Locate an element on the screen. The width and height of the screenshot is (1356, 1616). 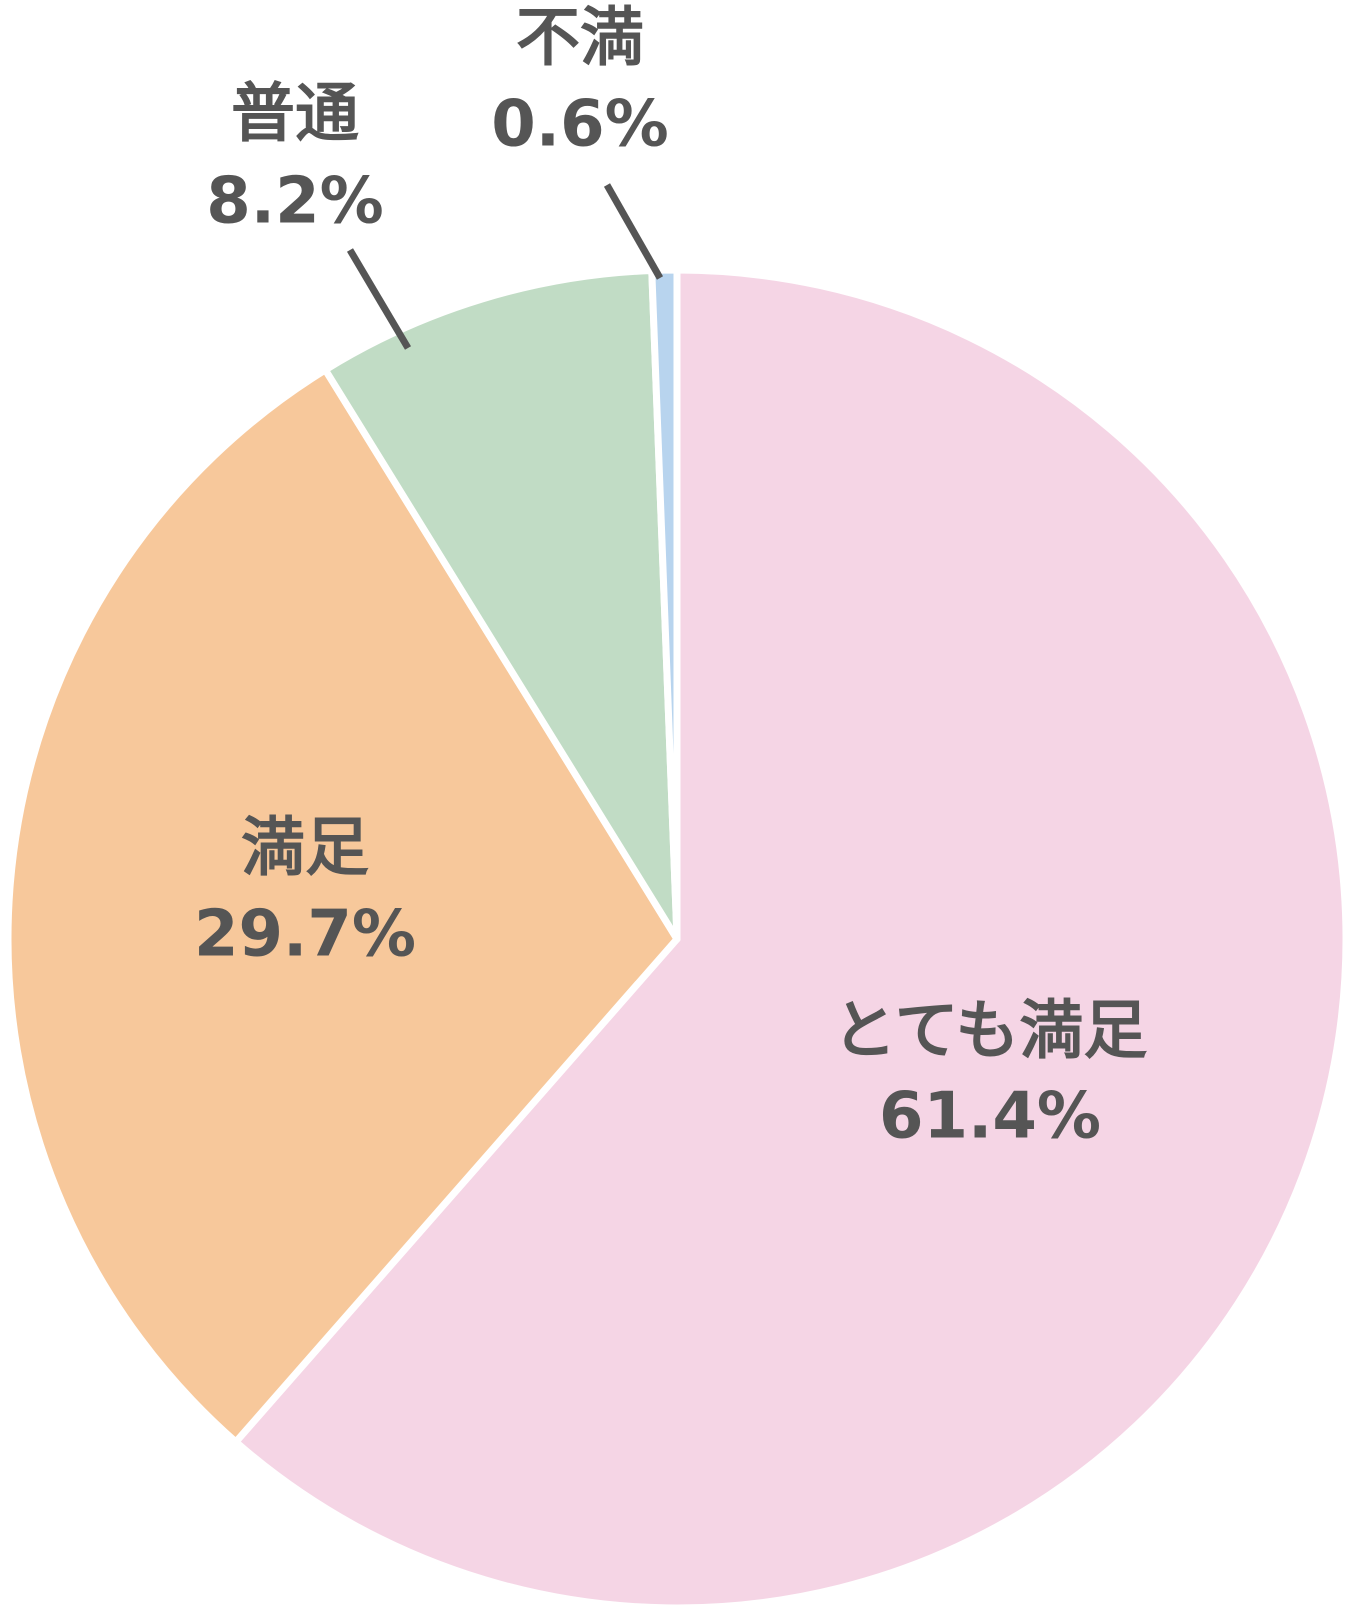
value-label: 29.7% is located at coordinates (305, 935).